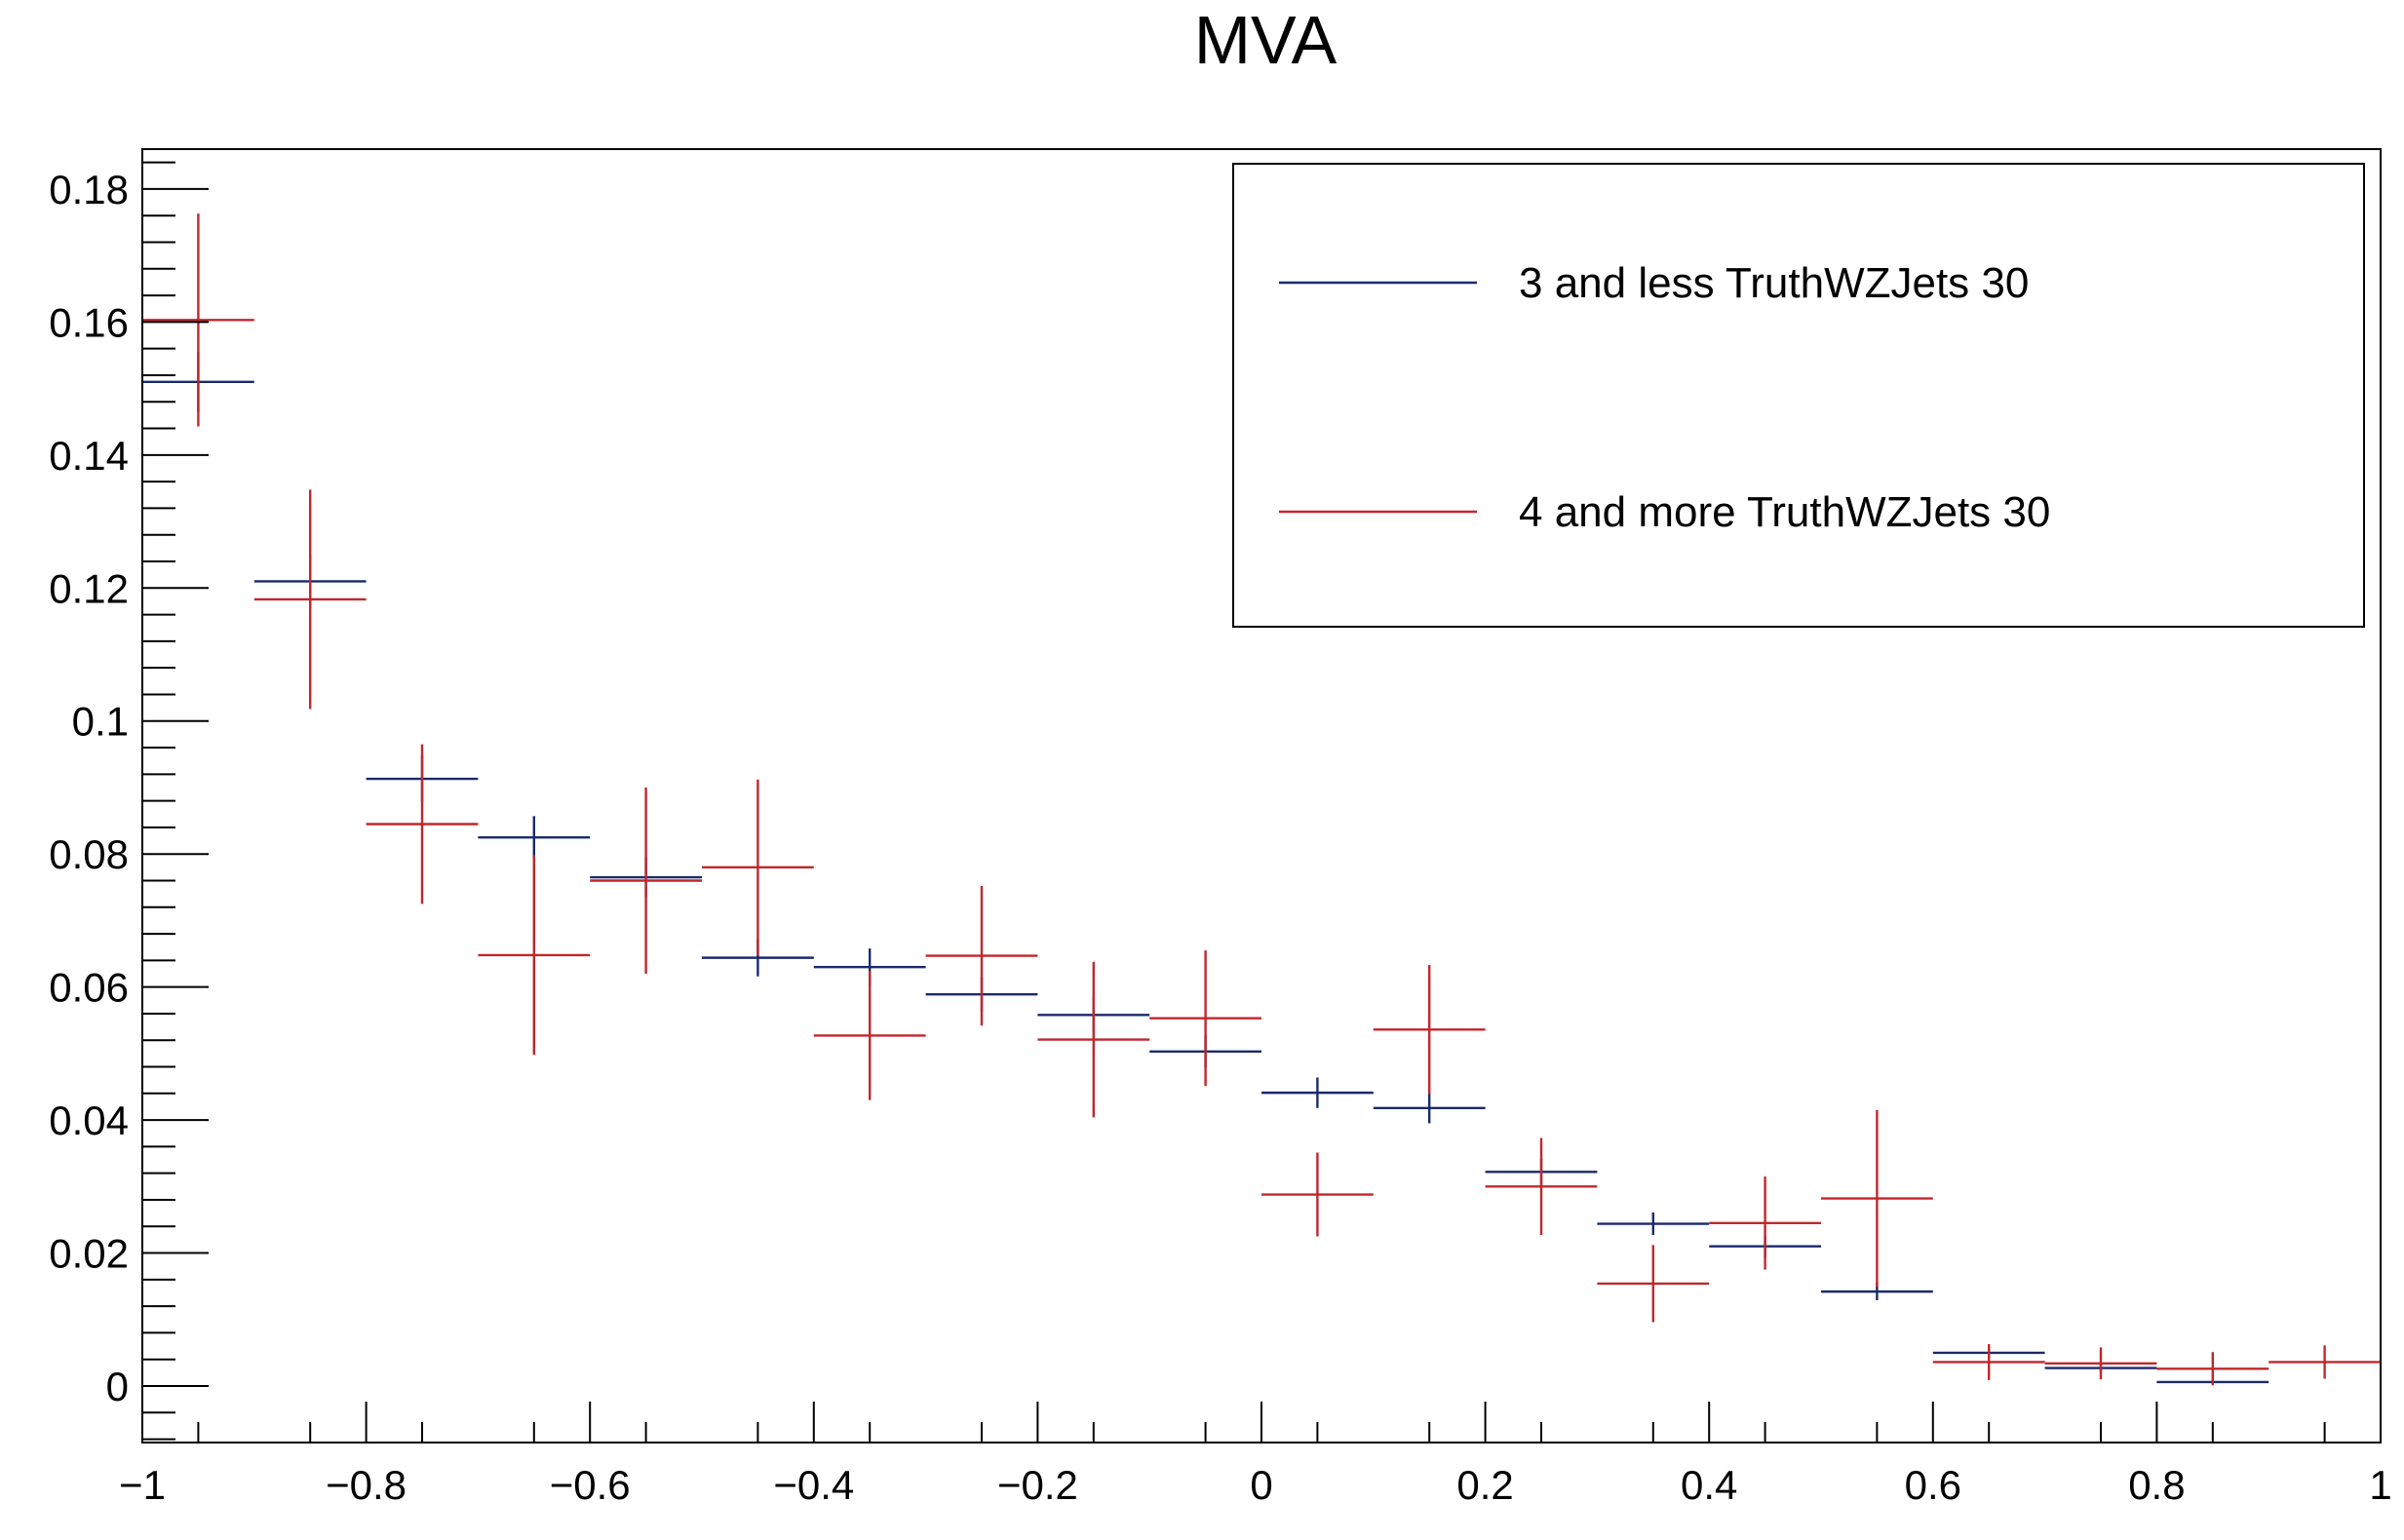  Describe the element at coordinates (813, 1485) in the screenshot. I see `x-tick-label: −0.4` at that location.